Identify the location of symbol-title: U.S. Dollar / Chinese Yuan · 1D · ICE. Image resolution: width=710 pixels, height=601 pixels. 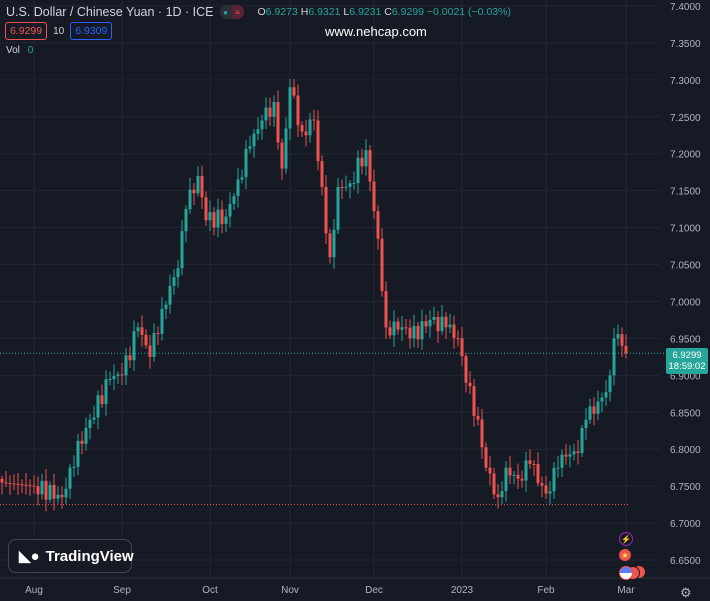
(110, 12).